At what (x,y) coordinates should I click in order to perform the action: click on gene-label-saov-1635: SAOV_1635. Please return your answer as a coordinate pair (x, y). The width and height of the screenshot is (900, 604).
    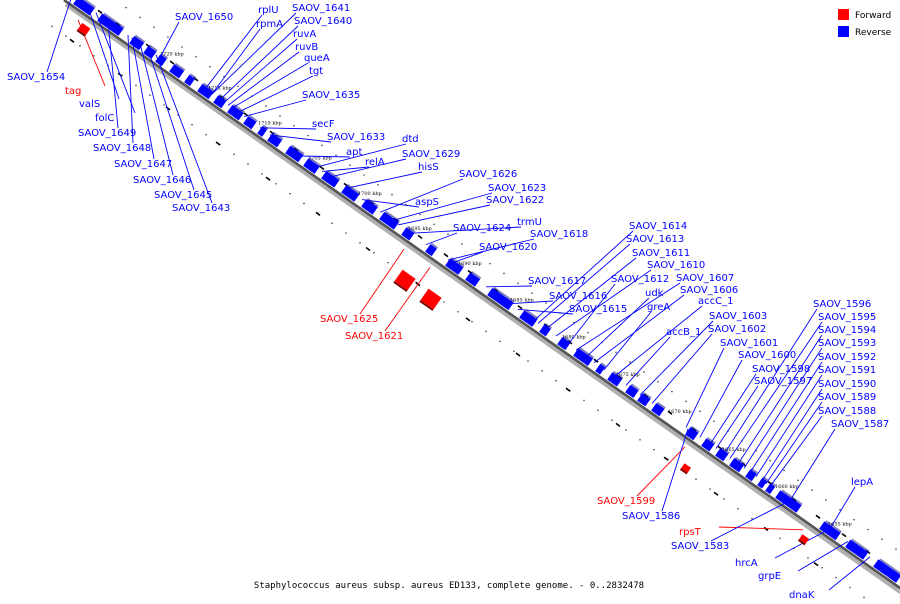
    Looking at the image, I should click on (331, 95).